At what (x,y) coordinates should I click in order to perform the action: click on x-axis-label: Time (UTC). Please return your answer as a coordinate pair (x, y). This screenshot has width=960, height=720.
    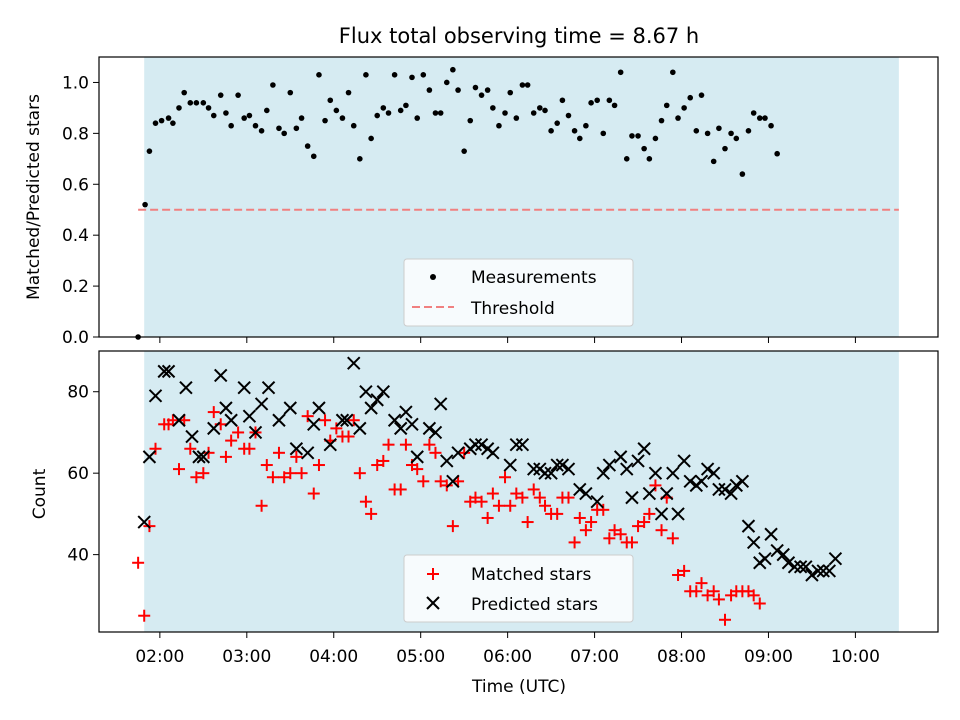
    Looking at the image, I should click on (518, 687).